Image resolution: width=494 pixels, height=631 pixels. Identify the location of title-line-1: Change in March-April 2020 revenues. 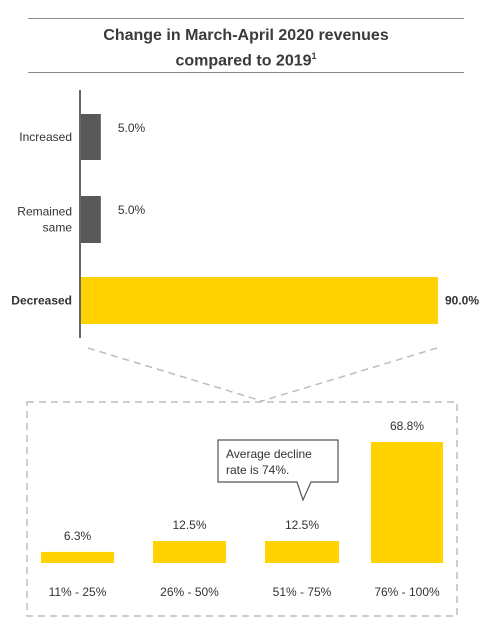
(246, 35).